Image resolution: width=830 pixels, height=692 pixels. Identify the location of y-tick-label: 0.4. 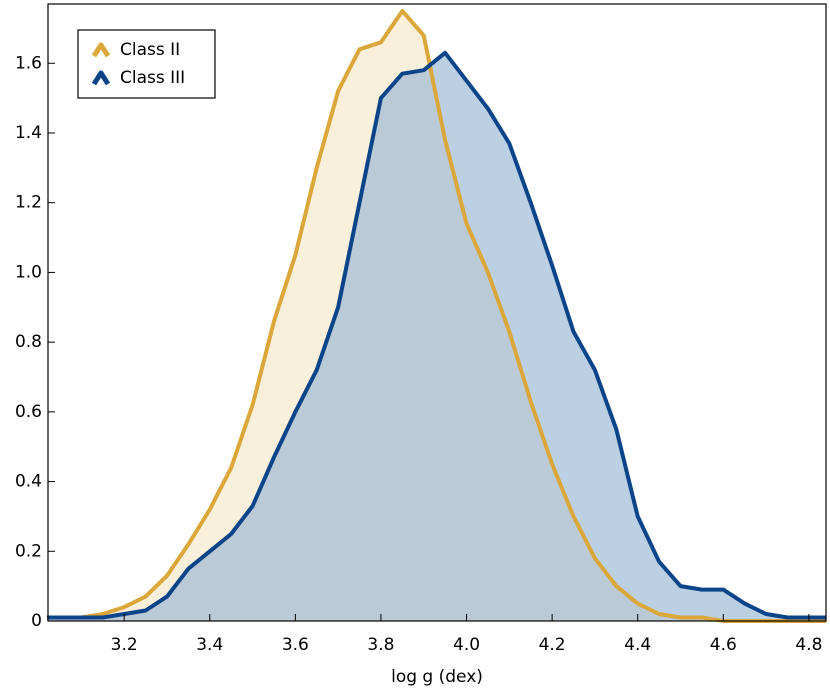
(28, 482).